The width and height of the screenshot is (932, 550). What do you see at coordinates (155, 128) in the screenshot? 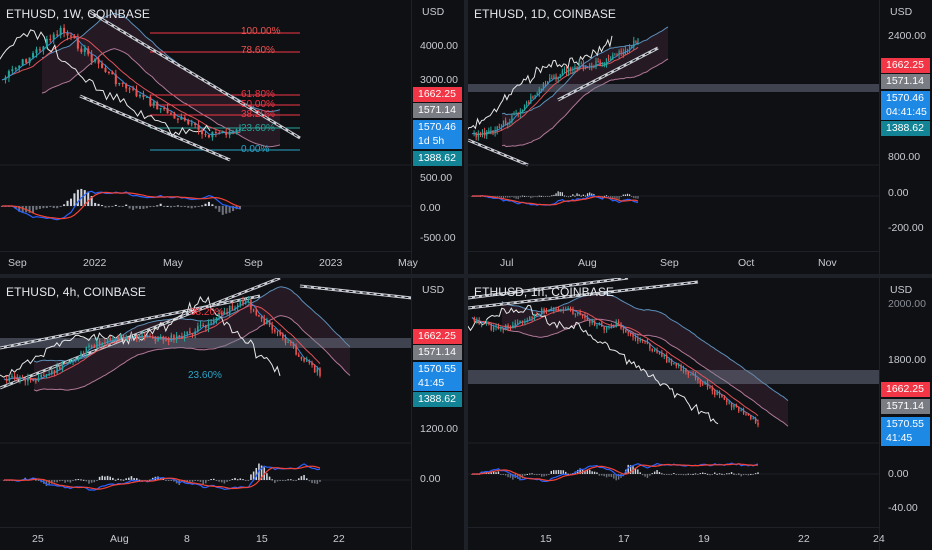
I see `trend-channel-dash` at bounding box center [155, 128].